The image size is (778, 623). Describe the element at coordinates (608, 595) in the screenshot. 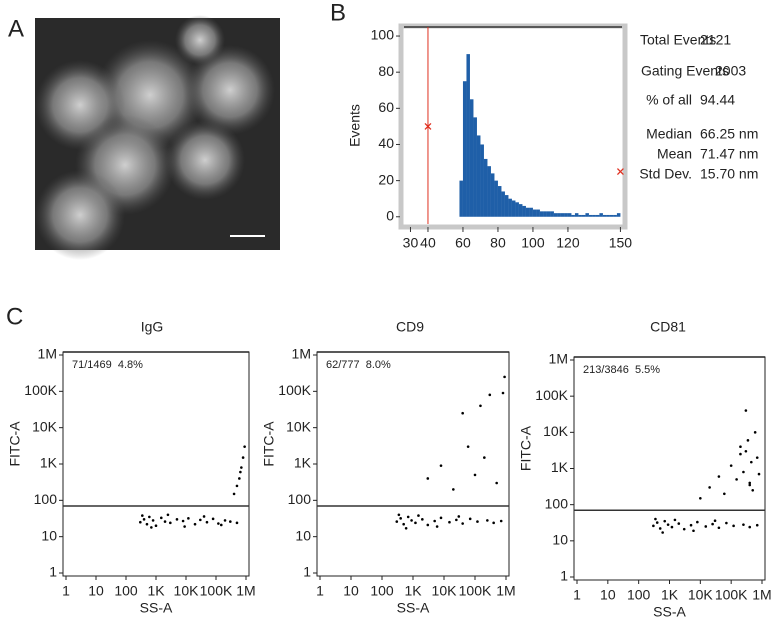

I see `x-tick-label: 10` at that location.